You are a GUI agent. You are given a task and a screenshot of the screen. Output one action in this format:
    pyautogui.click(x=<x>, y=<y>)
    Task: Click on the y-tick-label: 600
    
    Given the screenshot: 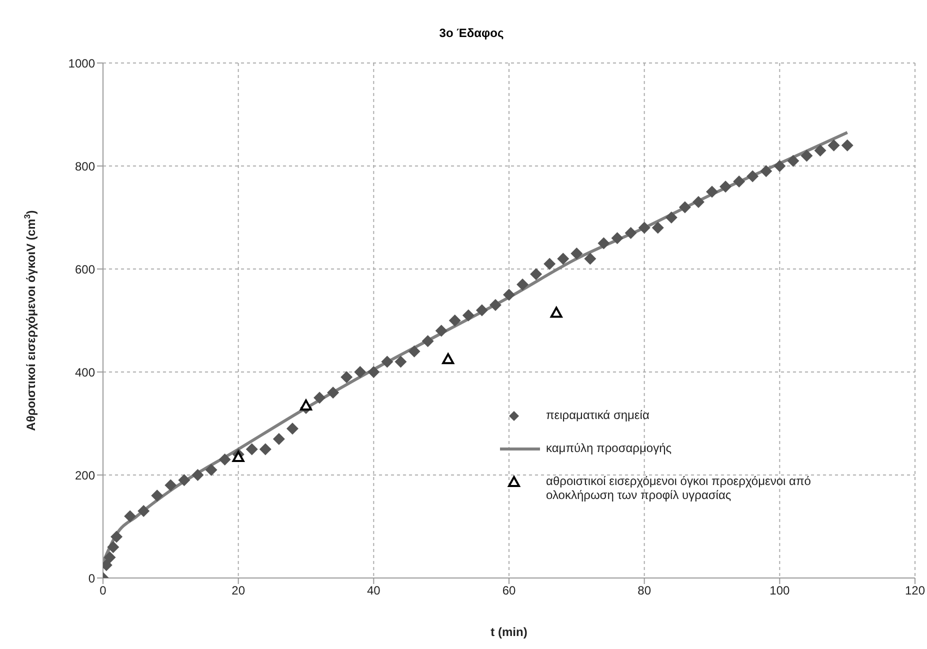 What is the action you would take?
    pyautogui.click(x=85, y=269)
    